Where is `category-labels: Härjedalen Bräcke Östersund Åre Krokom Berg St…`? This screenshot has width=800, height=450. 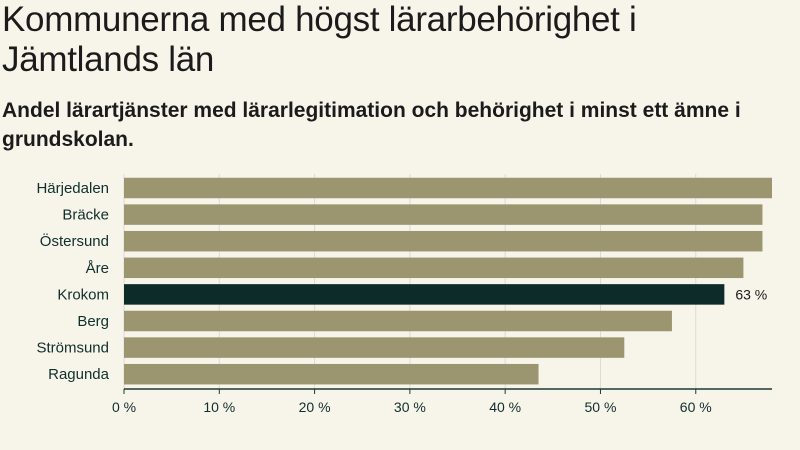
category-labels: Härjedalen Bräcke Östersund Åre Krokom Berg St… is located at coordinates (72, 281).